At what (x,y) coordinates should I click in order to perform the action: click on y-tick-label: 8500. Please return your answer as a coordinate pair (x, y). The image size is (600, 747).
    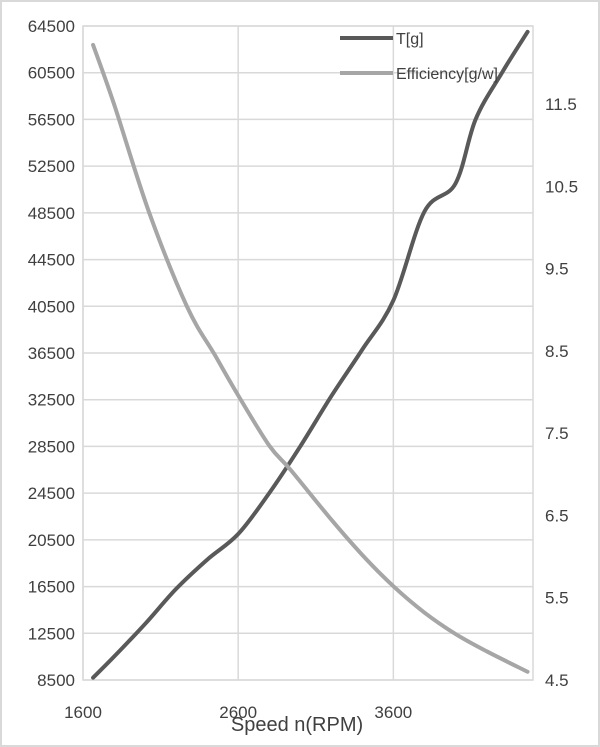
    Looking at the image, I should click on (56, 680).